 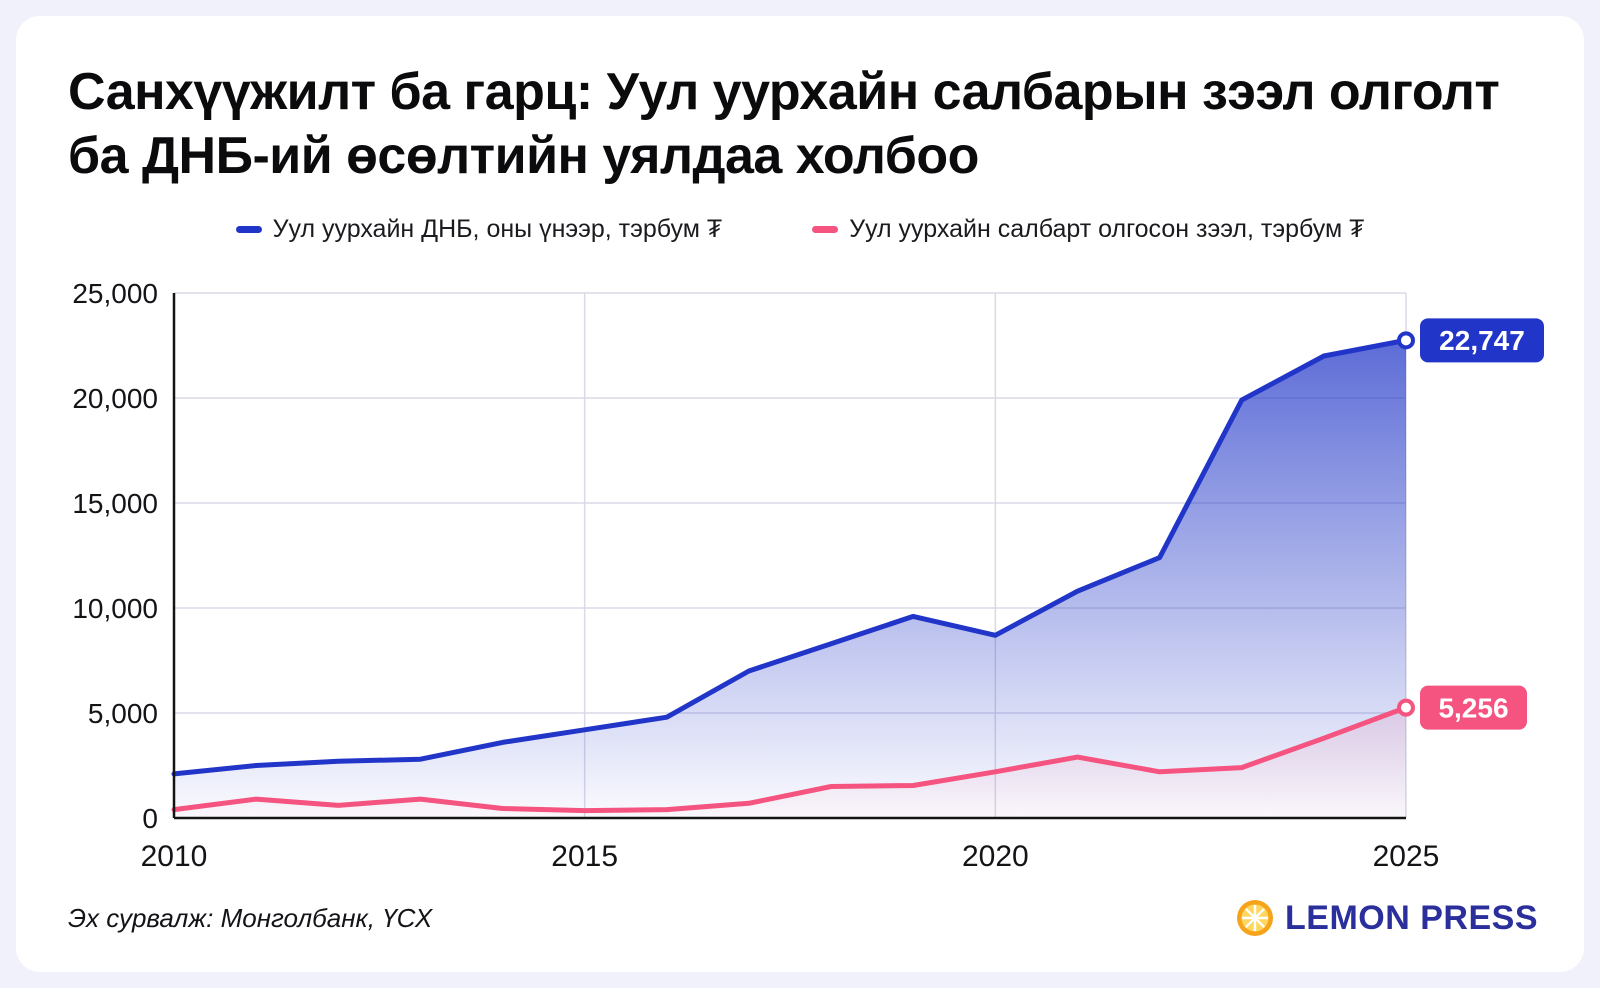 What do you see at coordinates (995, 856) in the screenshot?
I see `x-tick-label: 2020` at bounding box center [995, 856].